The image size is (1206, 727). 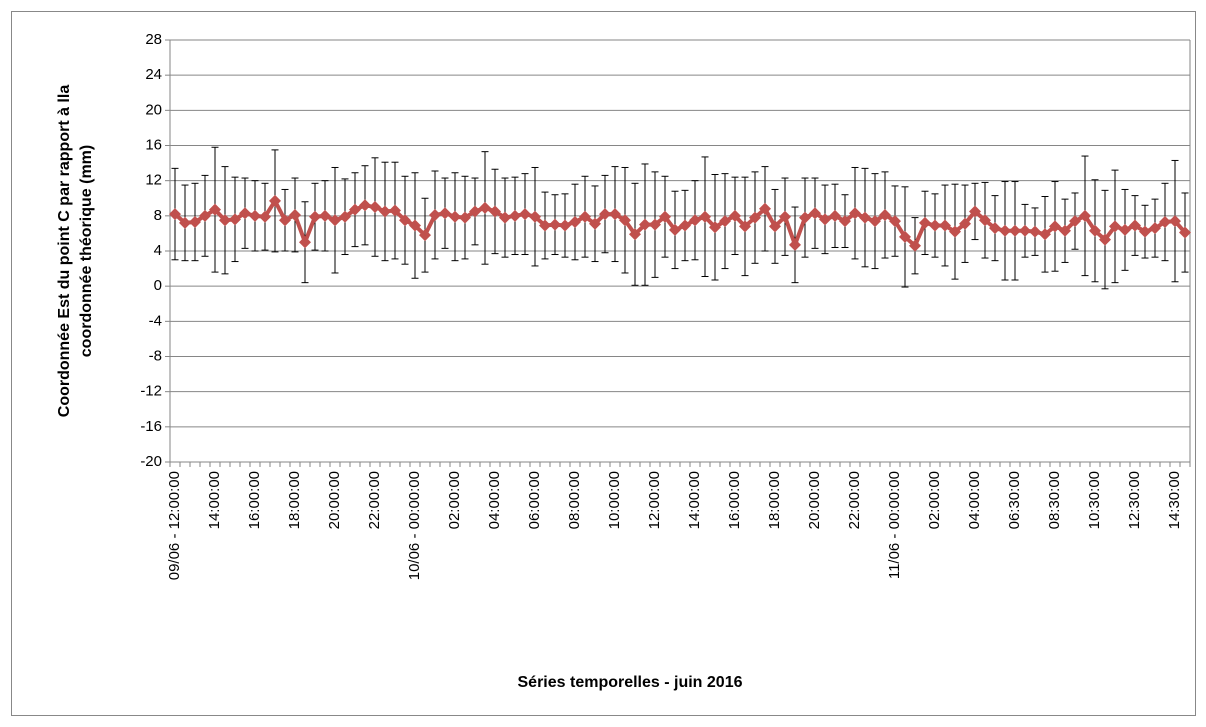 I want to click on x-tick-label: 14:30:00, so click(x=1174, y=500).